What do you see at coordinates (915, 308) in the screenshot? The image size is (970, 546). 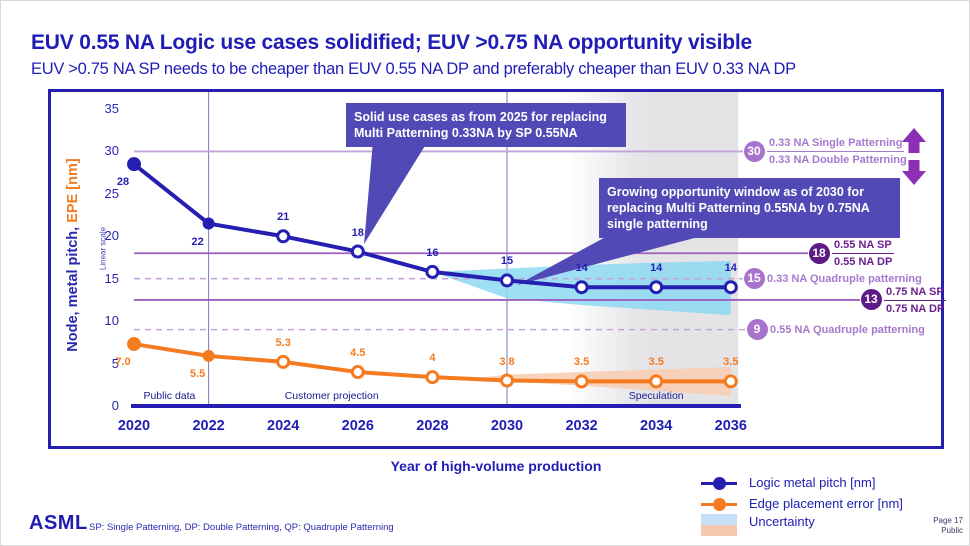 I see `reference-label-bottom: 0.75 NA DP` at bounding box center [915, 308].